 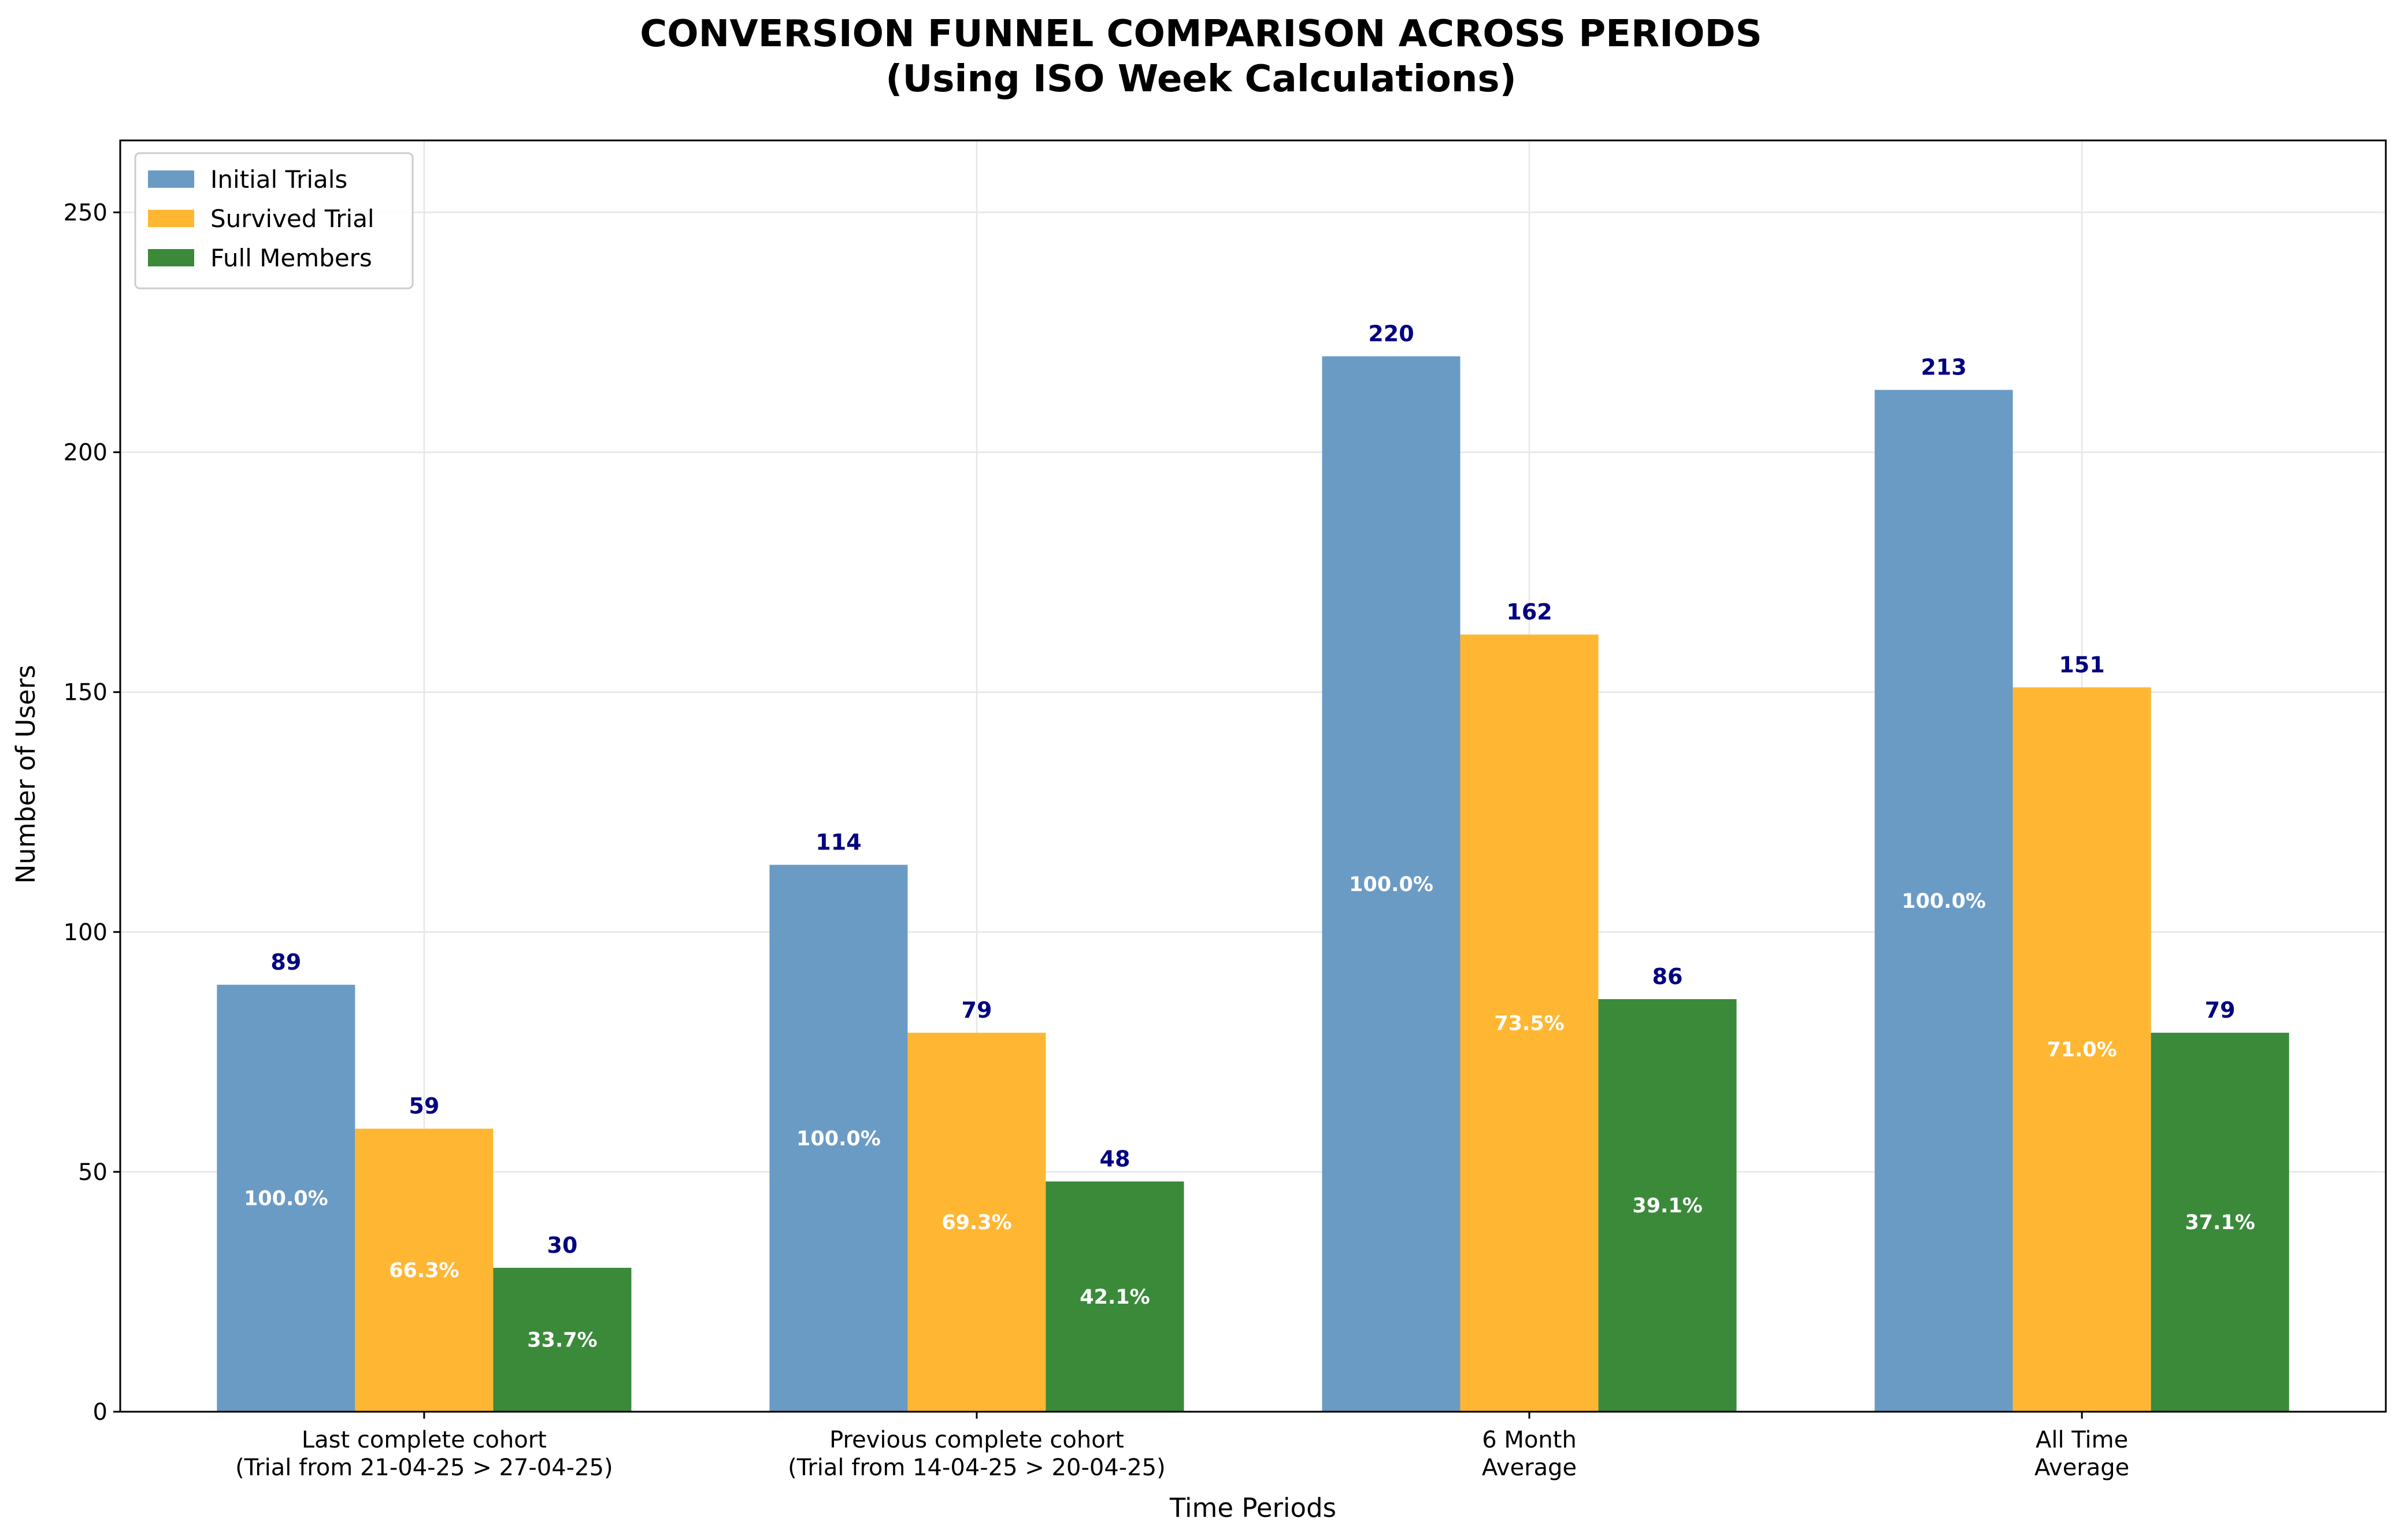 I want to click on y-tick-label: 100, so click(x=86, y=932).